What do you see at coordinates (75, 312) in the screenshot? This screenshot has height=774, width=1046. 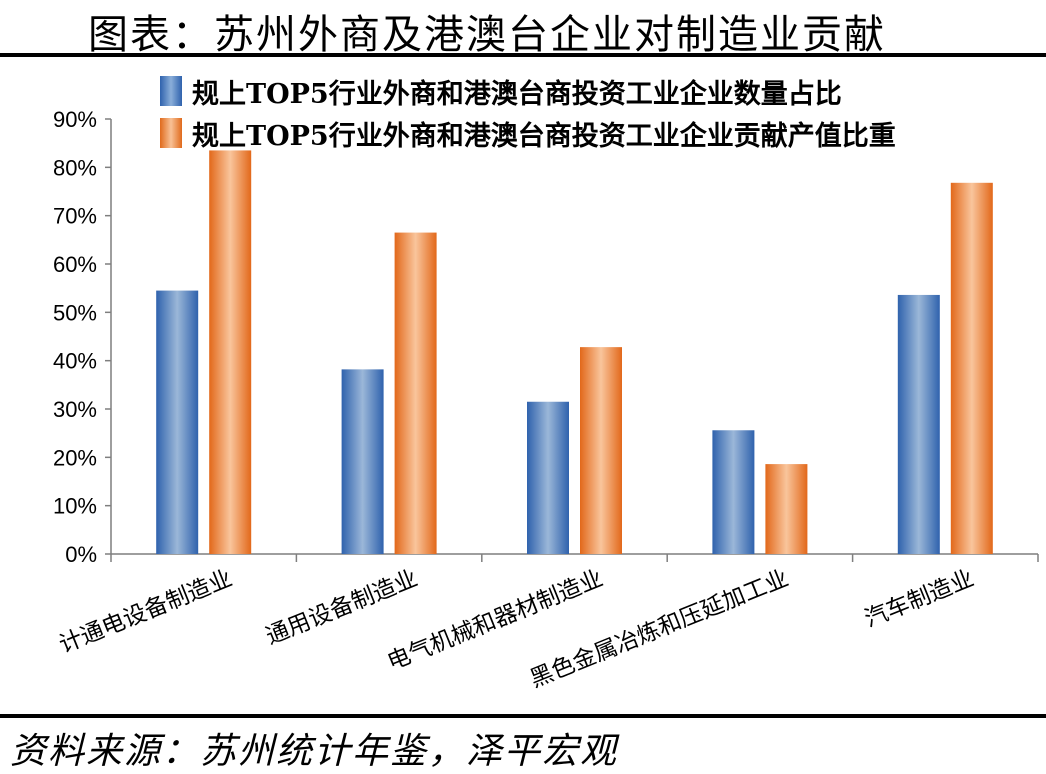 I see `y-tick-label: 50%` at bounding box center [75, 312].